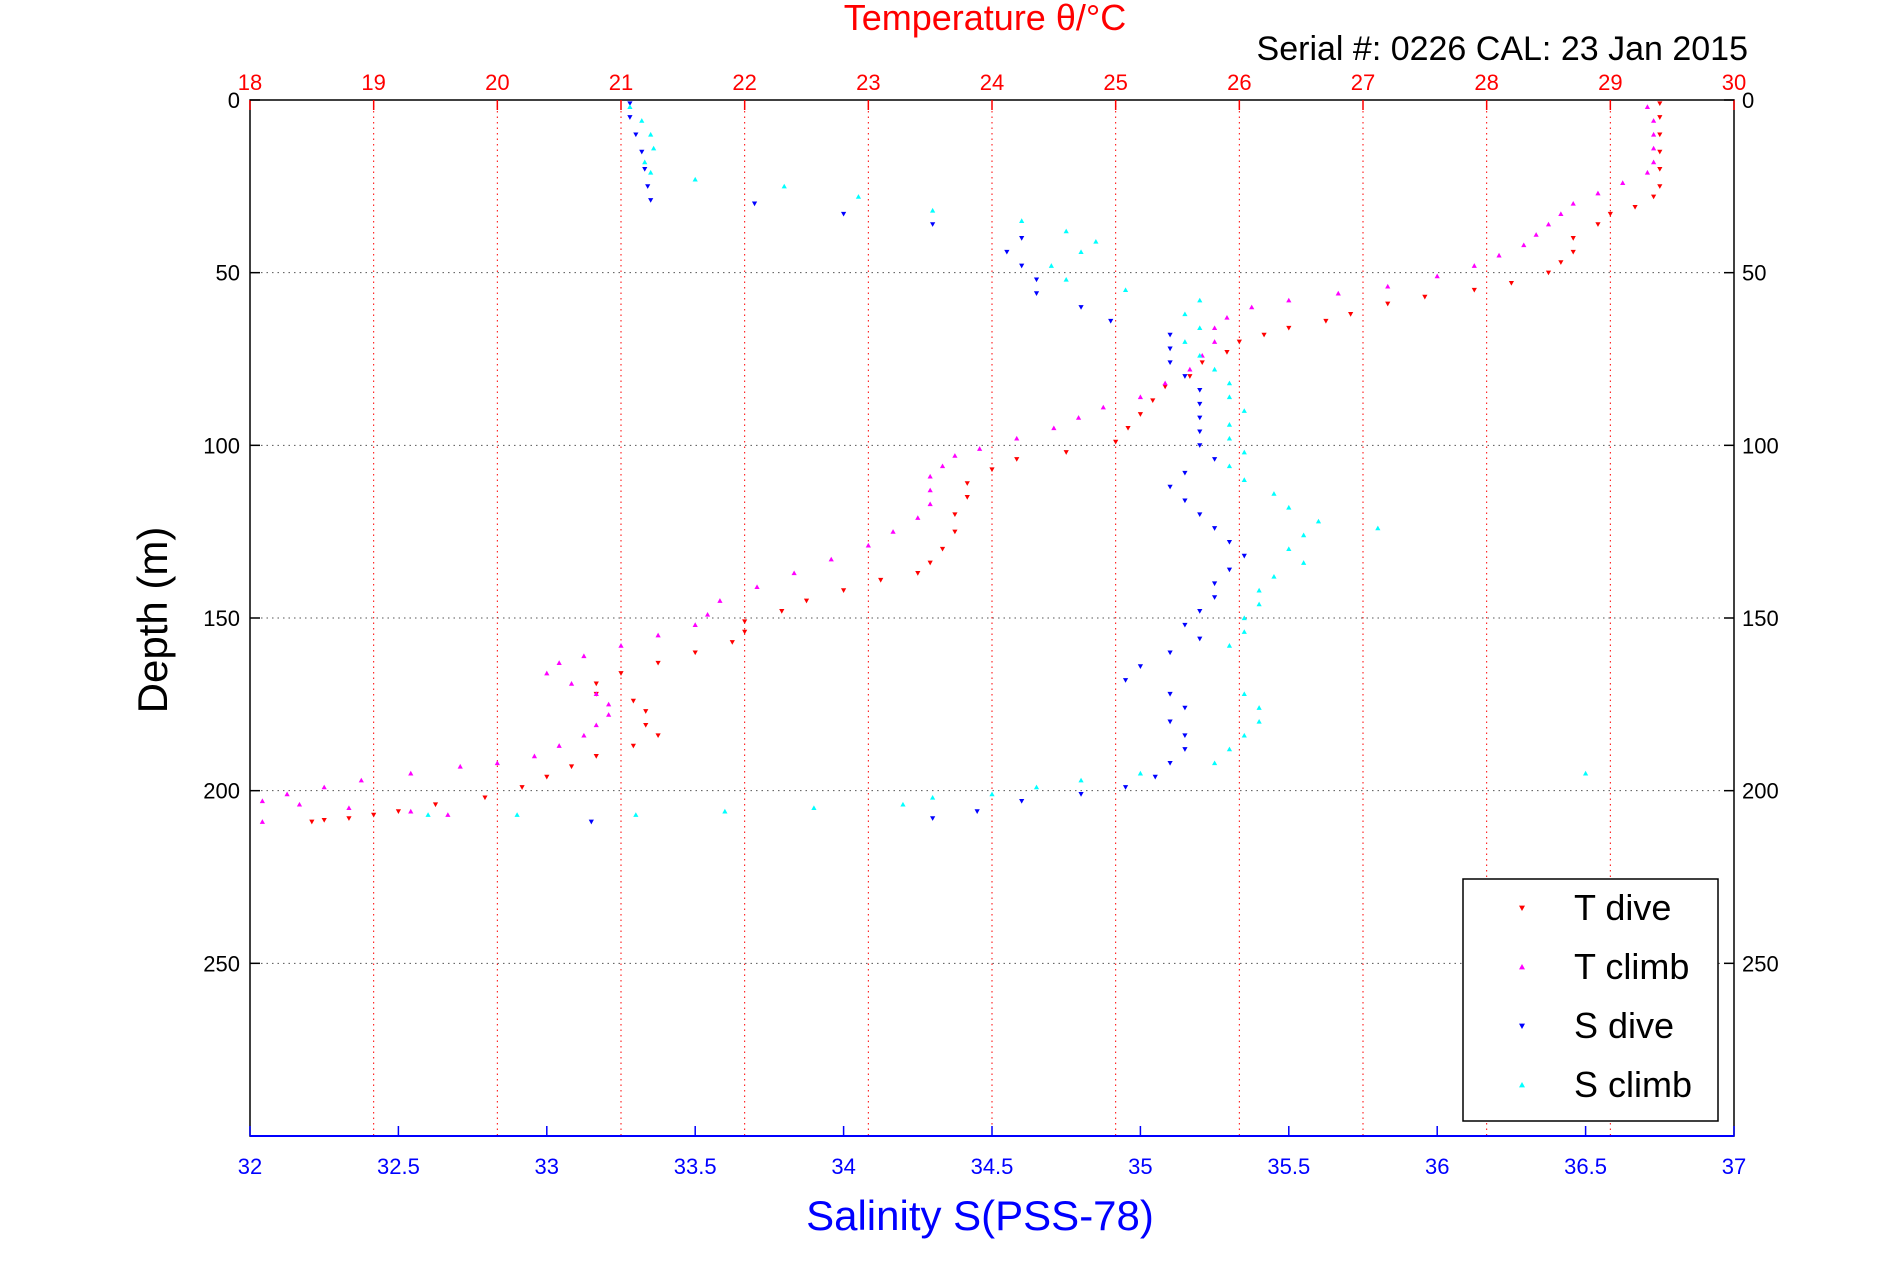  What do you see at coordinates (1115, 82) in the screenshot?
I see `temperature-tick-label: 25` at bounding box center [1115, 82].